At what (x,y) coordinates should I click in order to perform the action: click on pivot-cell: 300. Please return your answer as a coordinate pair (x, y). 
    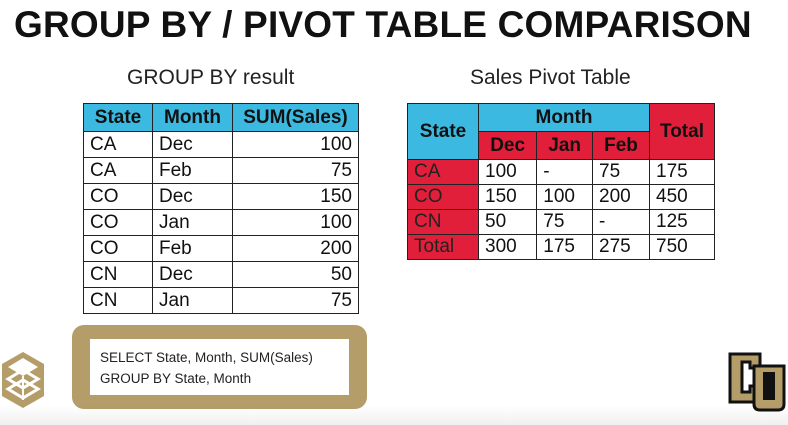
    Looking at the image, I should click on (507, 247).